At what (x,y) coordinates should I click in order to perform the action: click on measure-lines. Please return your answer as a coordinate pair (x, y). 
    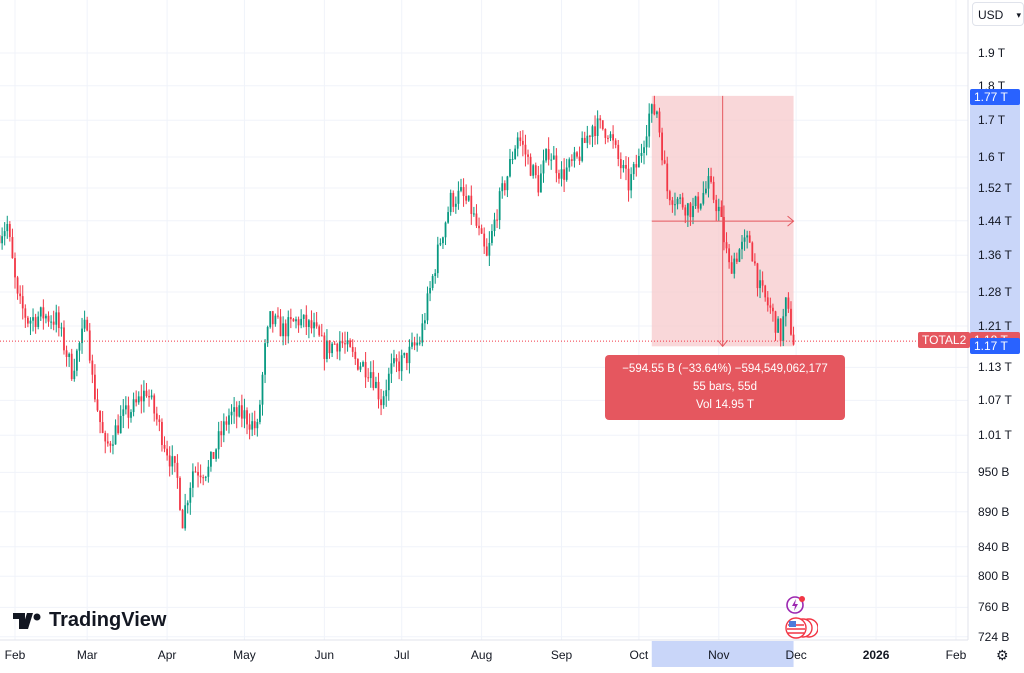
    Looking at the image, I should click on (723, 221).